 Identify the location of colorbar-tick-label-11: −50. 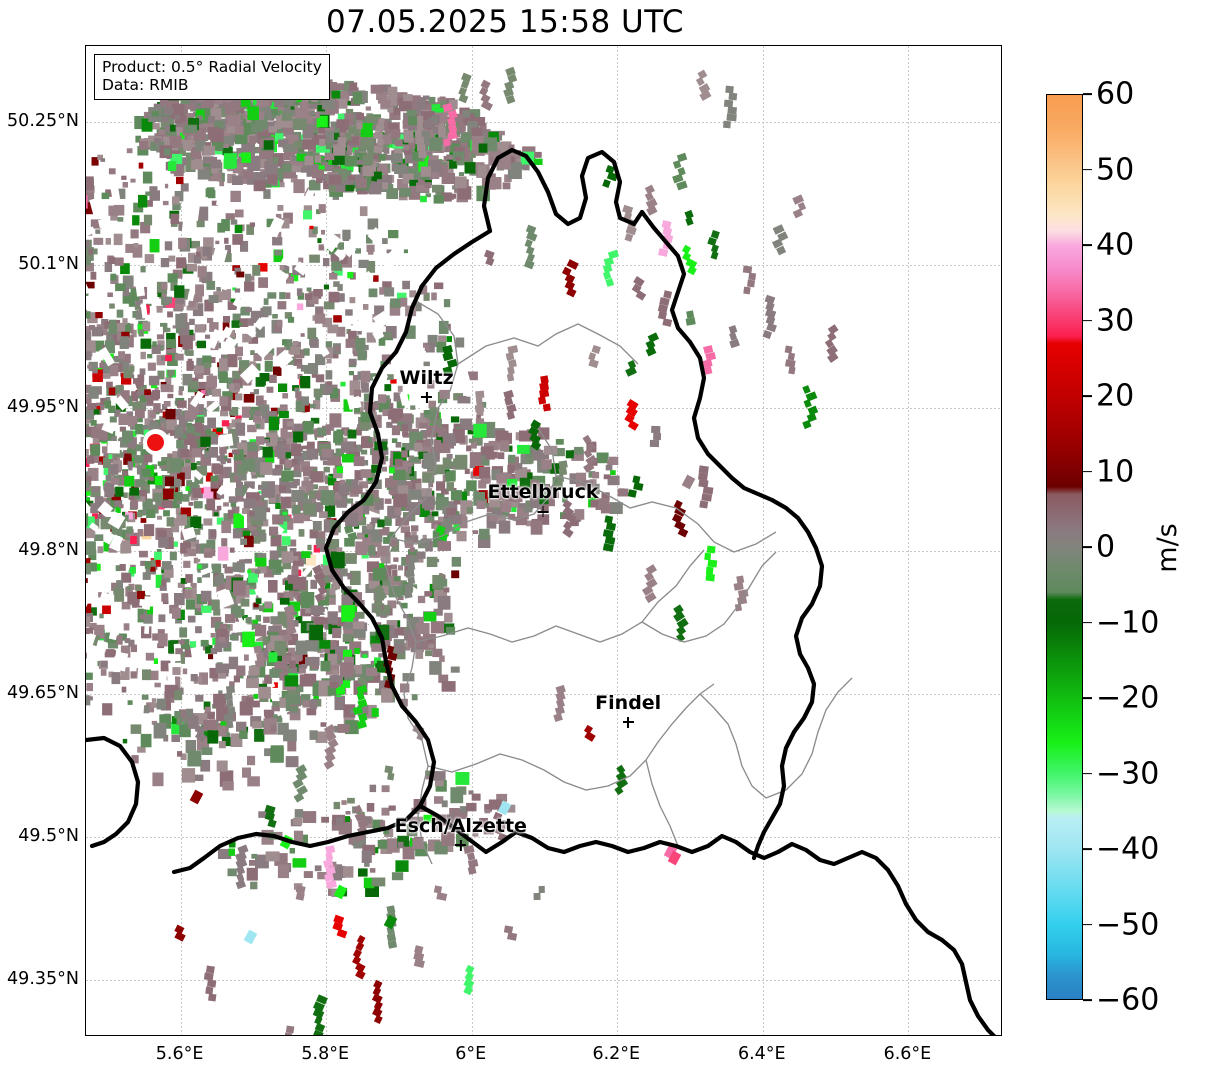
(1128, 924).